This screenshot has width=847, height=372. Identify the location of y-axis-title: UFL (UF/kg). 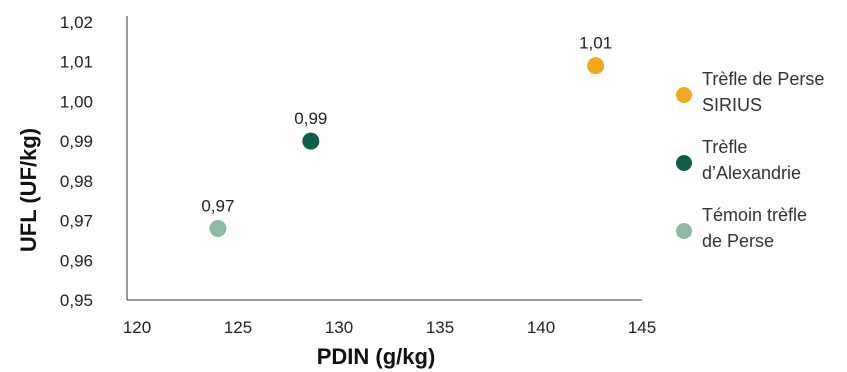
(28, 190).